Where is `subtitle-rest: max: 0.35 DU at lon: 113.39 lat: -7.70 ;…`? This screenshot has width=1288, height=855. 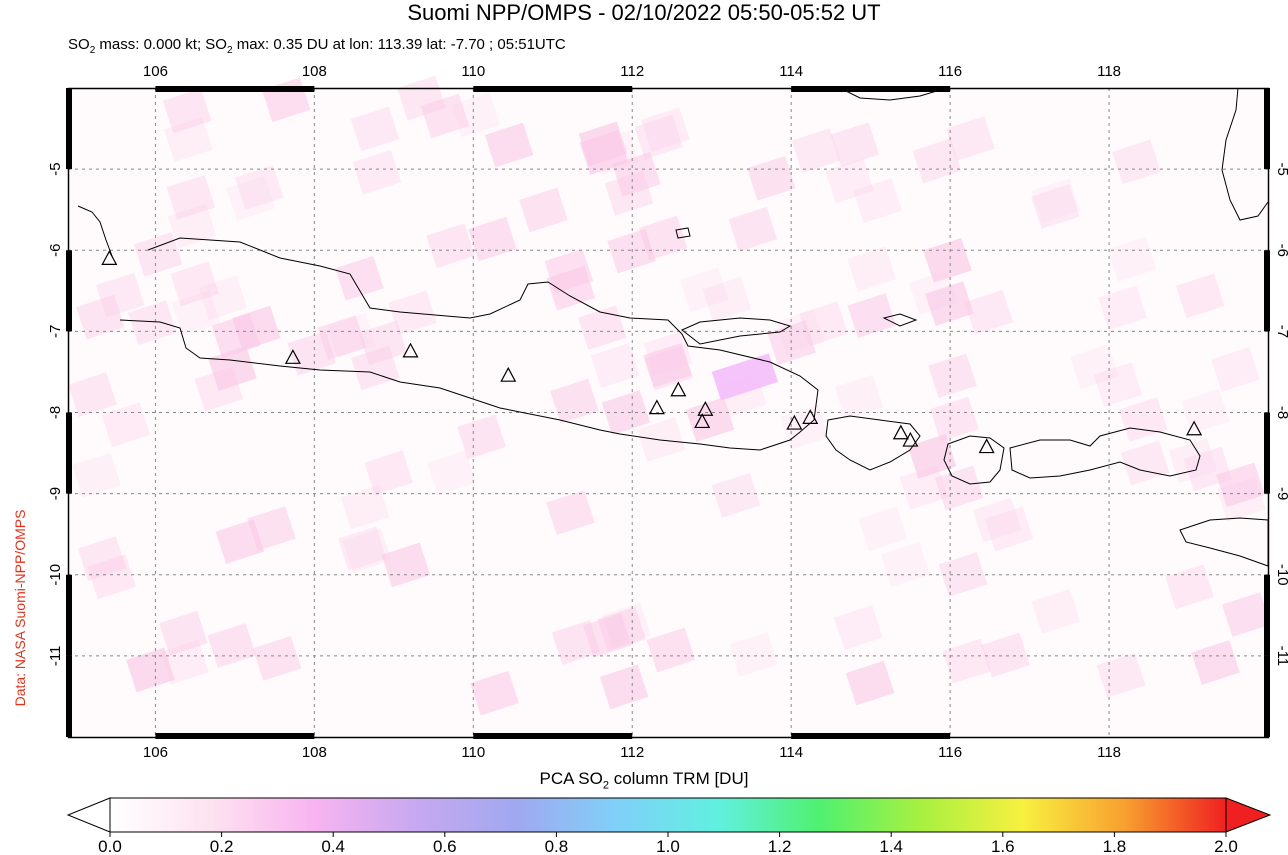
subtitle-rest: max: 0.35 DU at lon: 113.39 lat: -7.70 ;… is located at coordinates (399, 44).